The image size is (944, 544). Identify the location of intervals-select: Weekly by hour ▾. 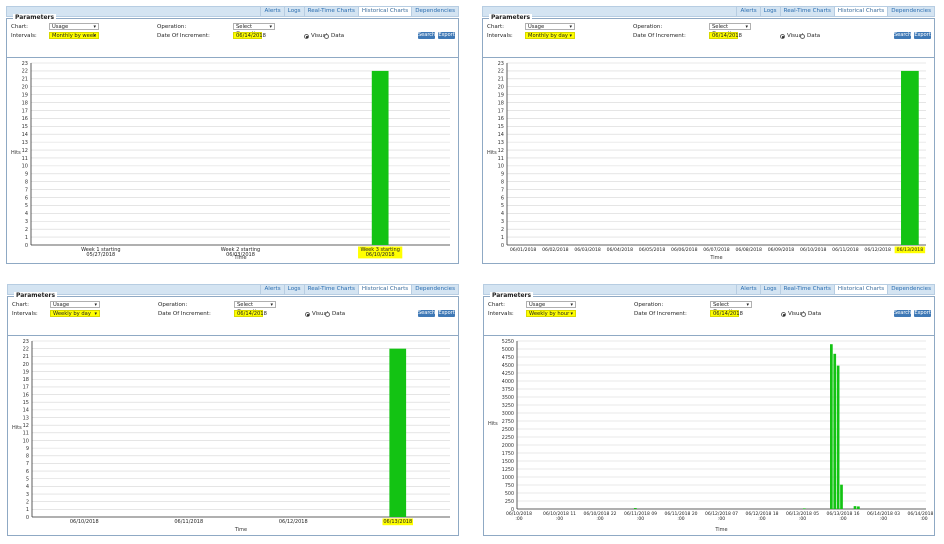
(551, 313).